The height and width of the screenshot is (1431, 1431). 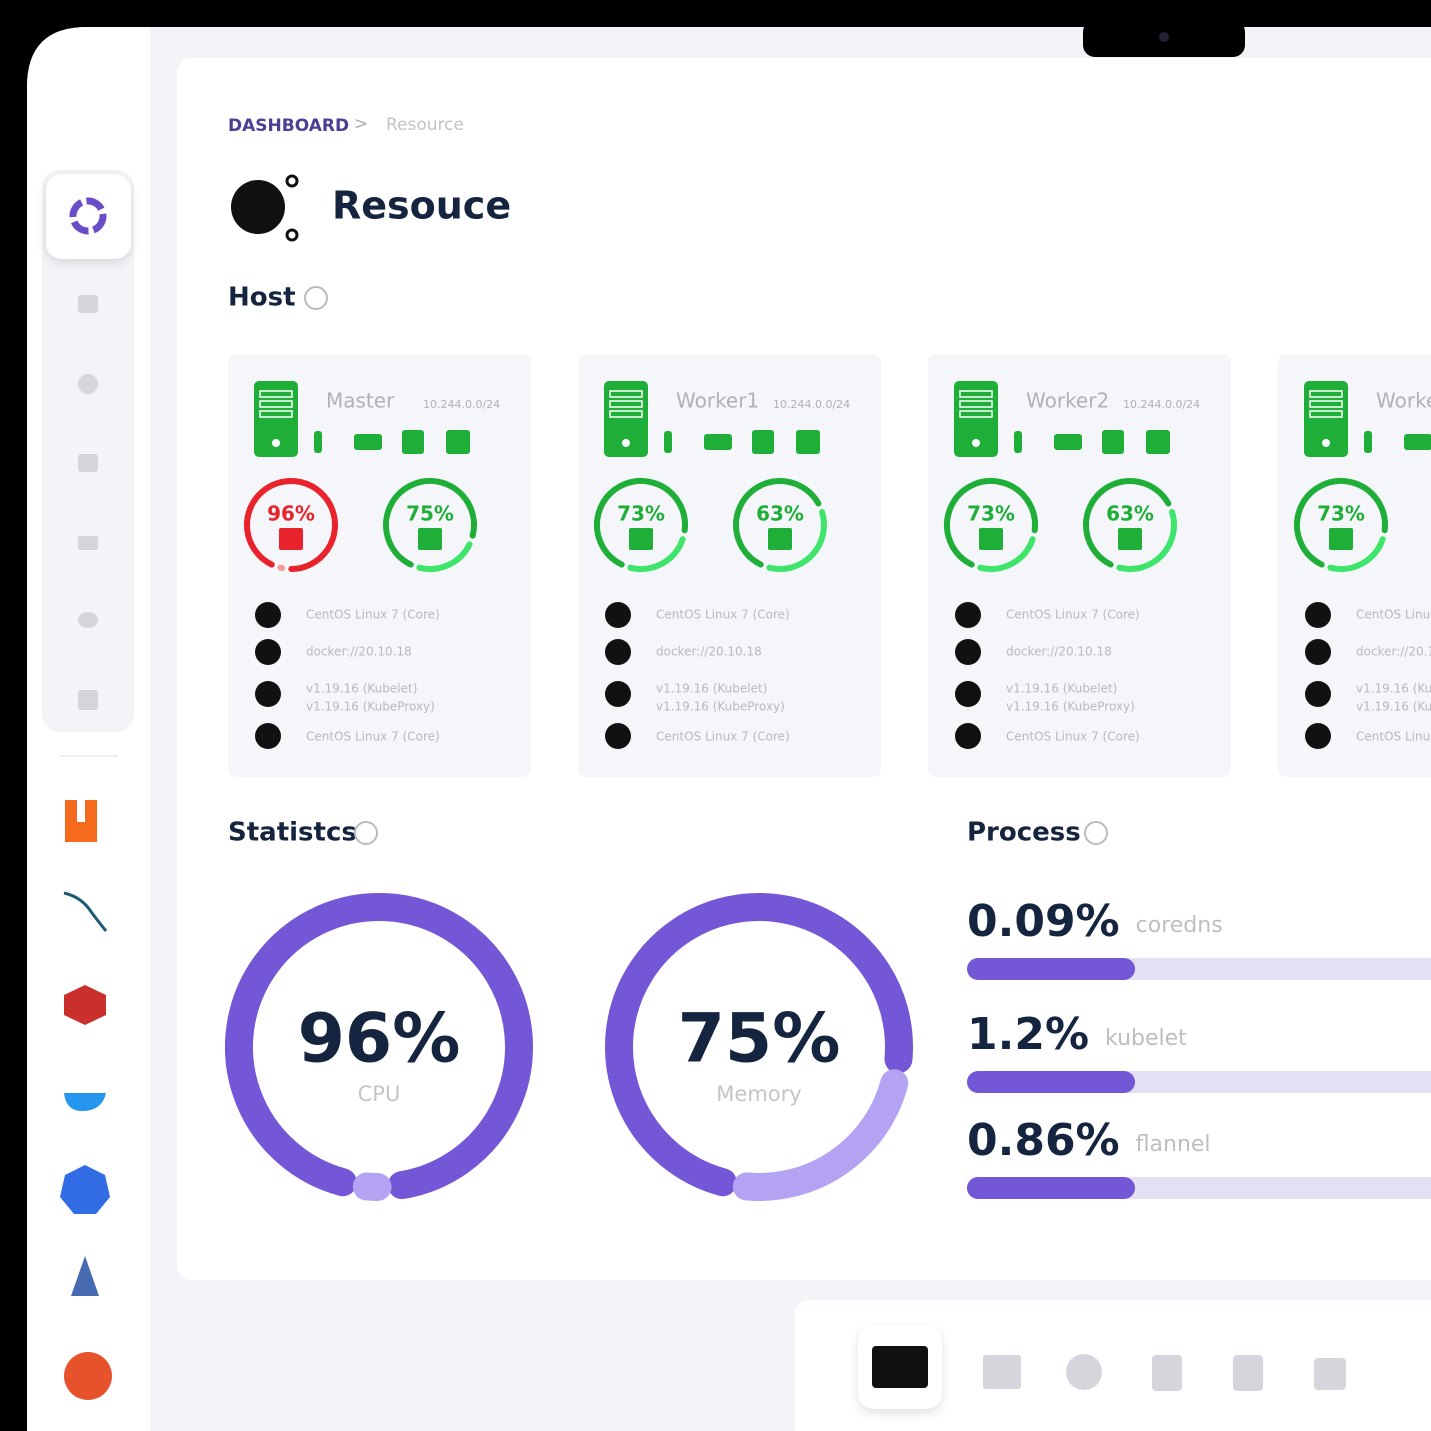 What do you see at coordinates (262, 298) in the screenshot?
I see `section-title: Host` at bounding box center [262, 298].